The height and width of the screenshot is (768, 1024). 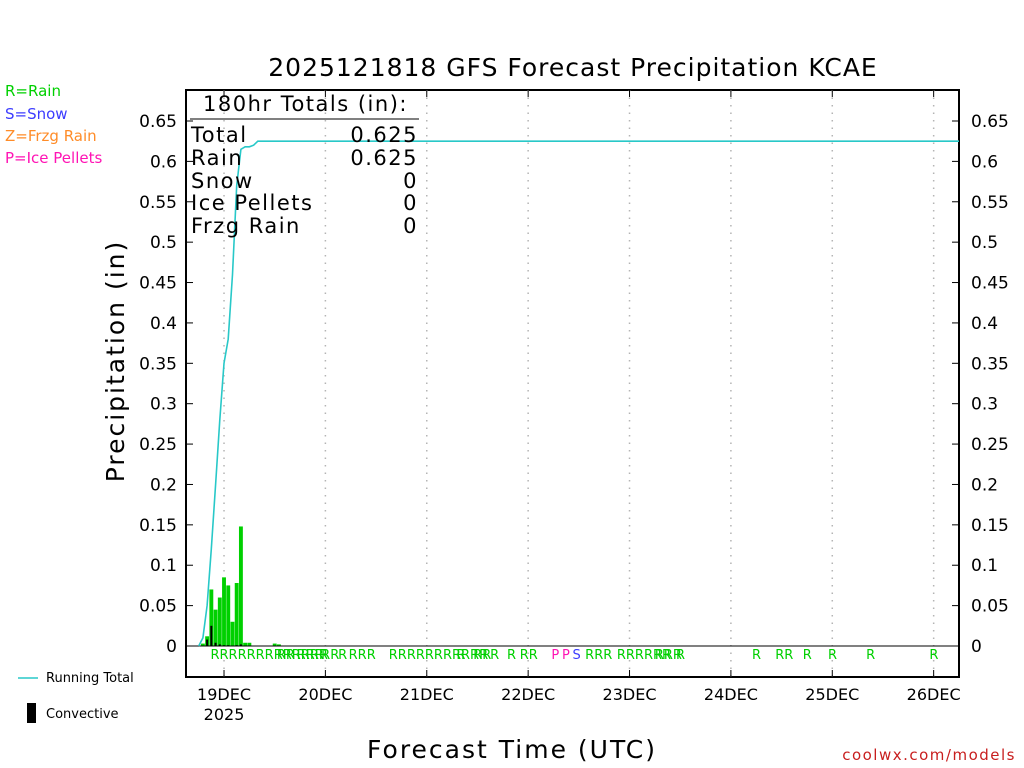 I want to click on legend-running-total: Running Total, so click(x=90, y=678).